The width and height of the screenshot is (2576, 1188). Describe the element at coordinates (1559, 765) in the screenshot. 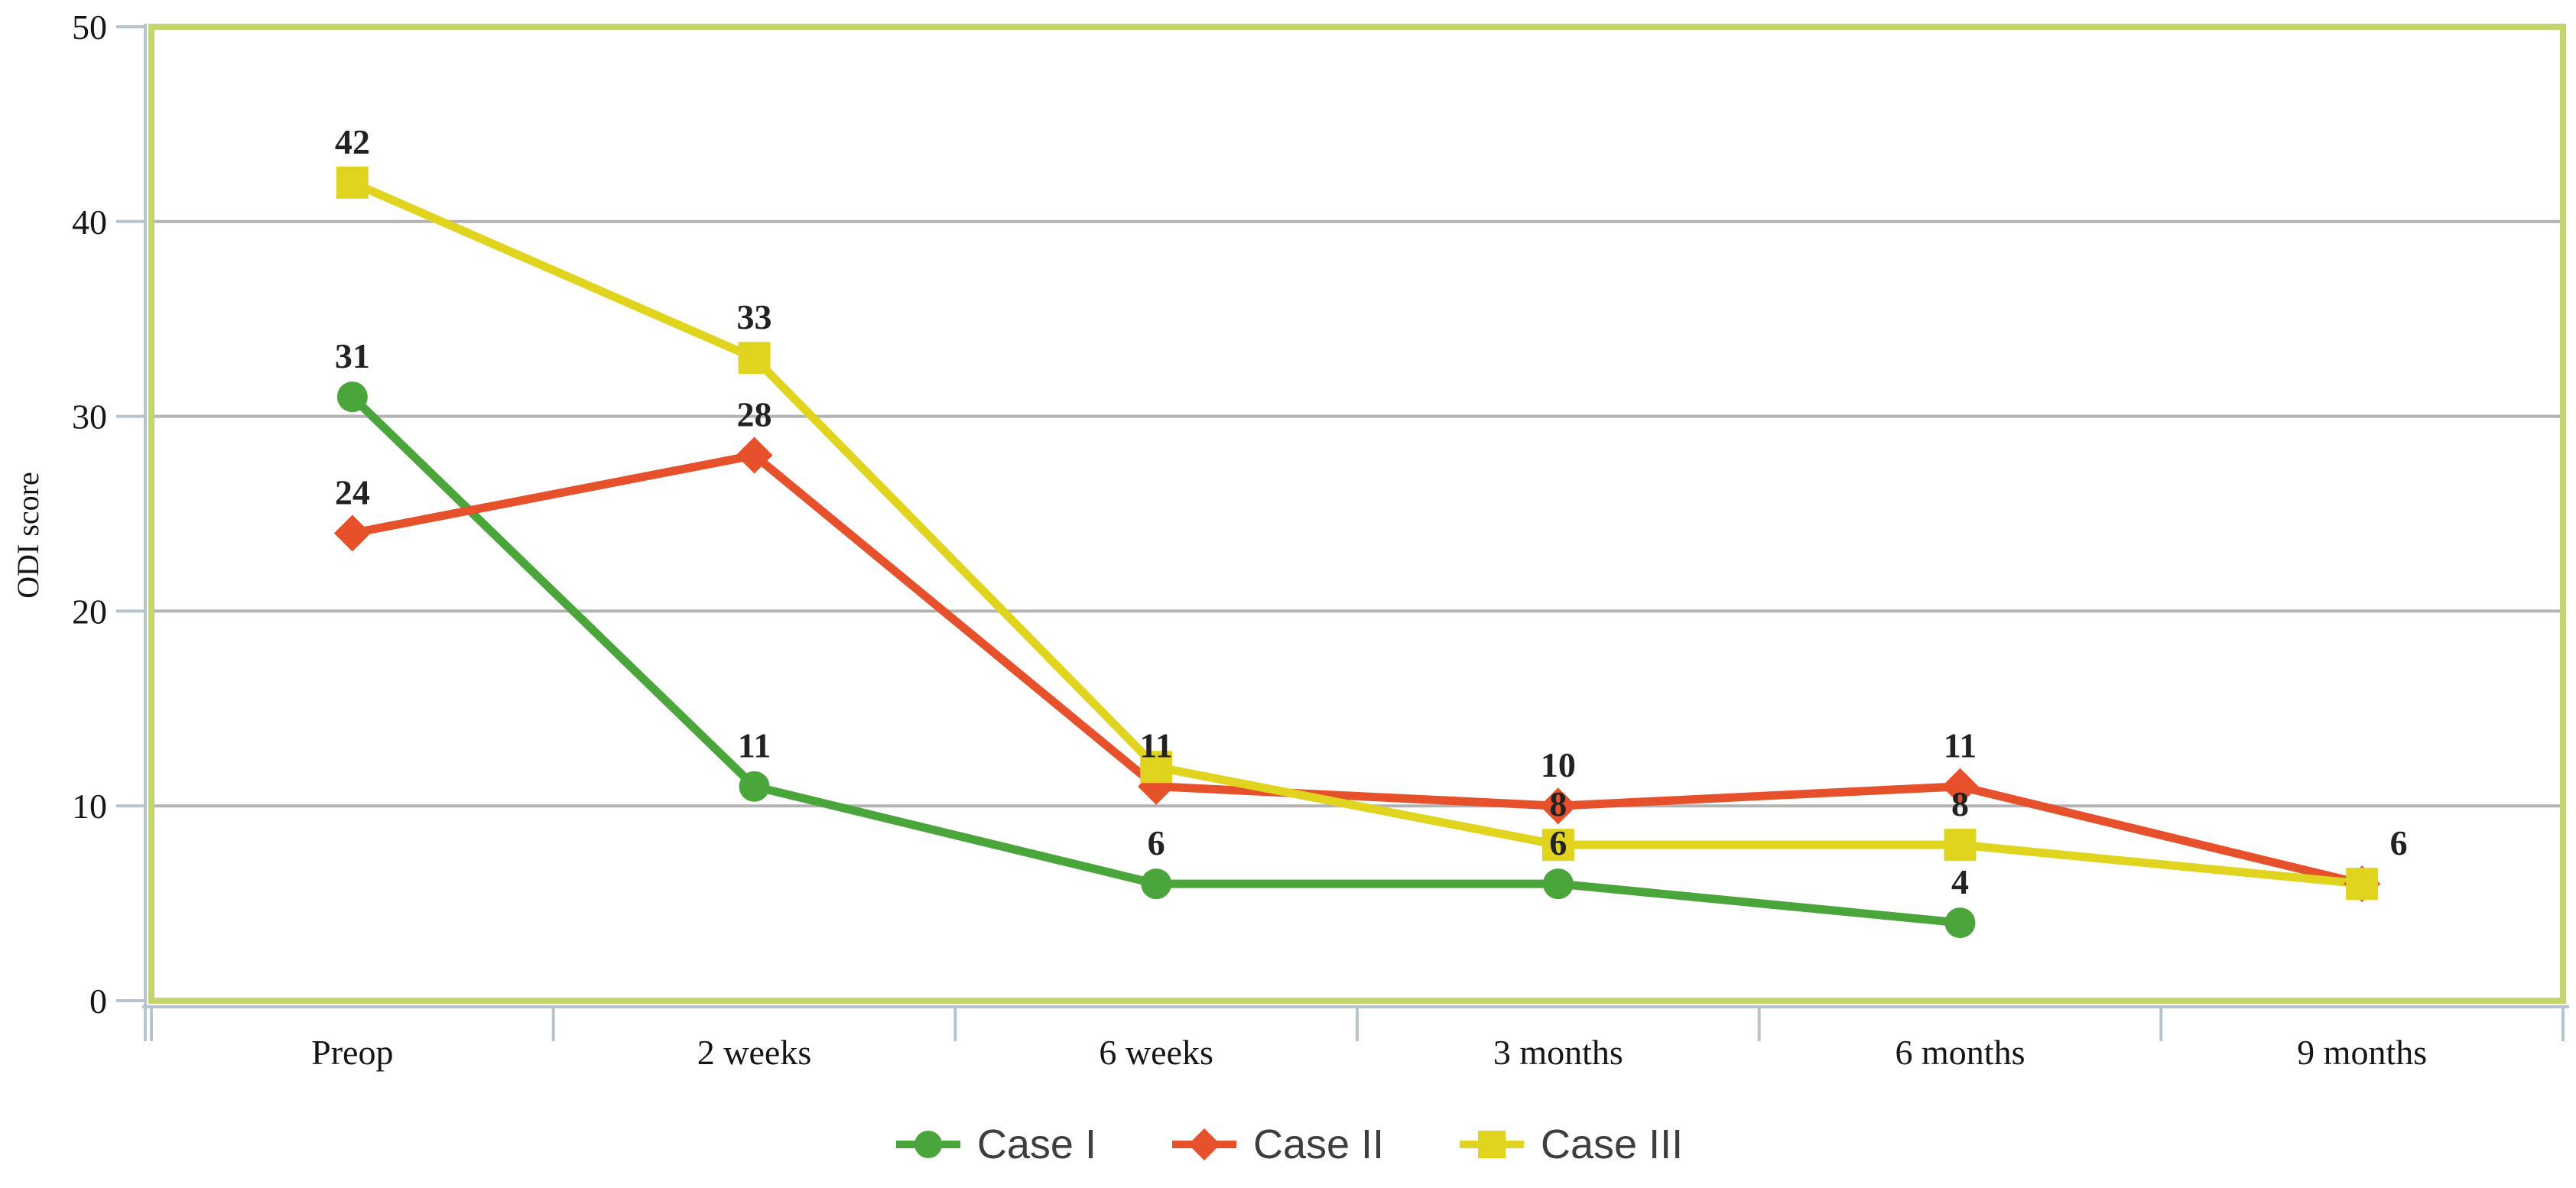

I see `data-label-case-ii-3-months: 10` at that location.